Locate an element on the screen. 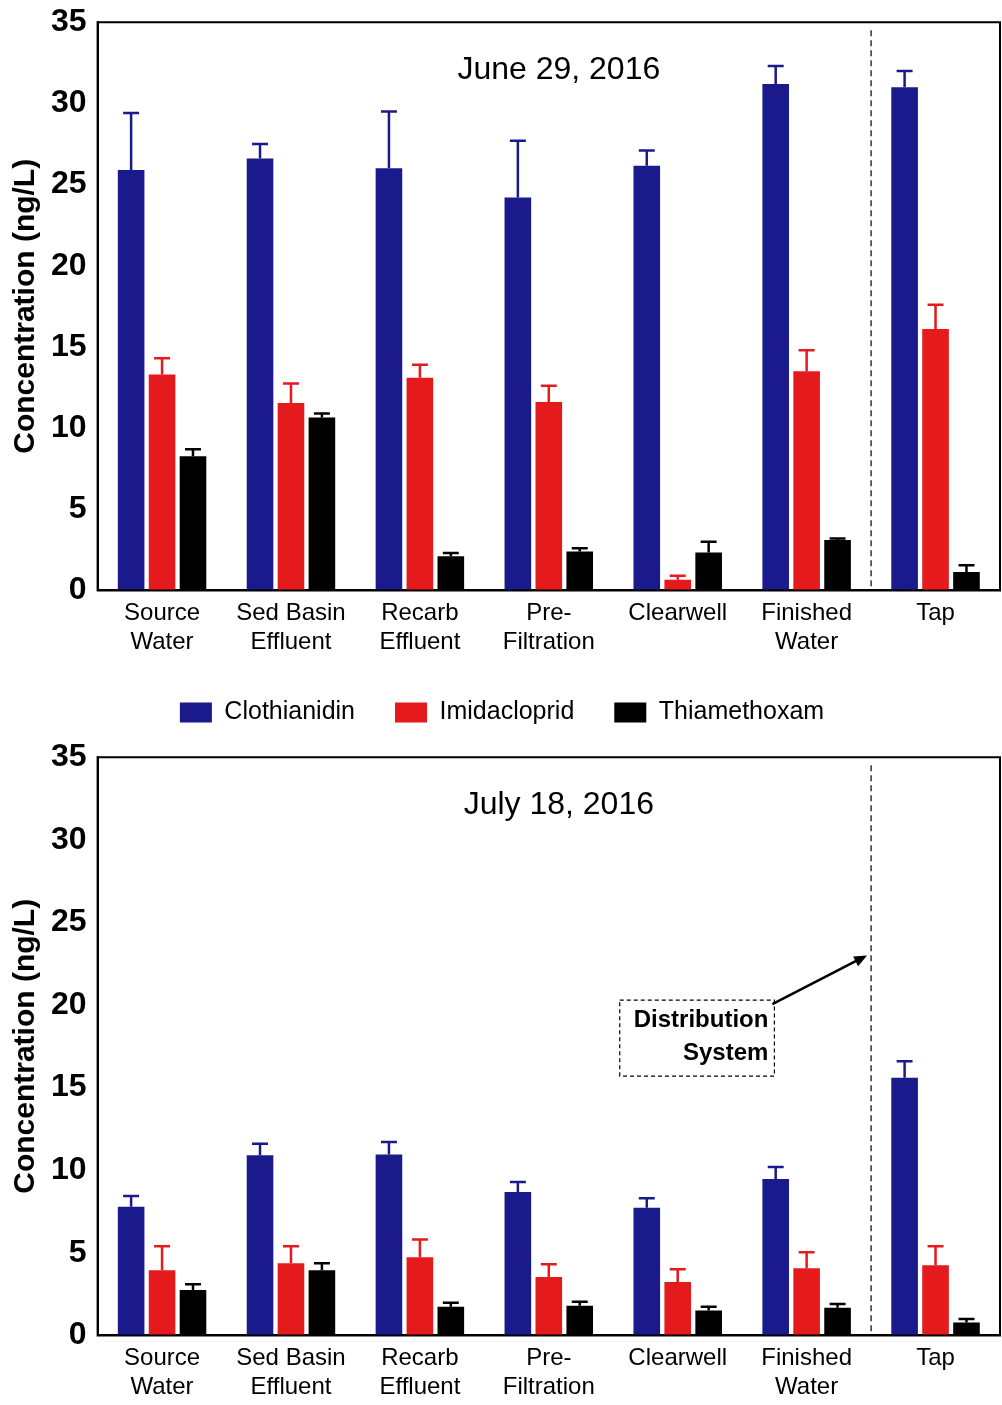  text: June 29, 2016 is located at coordinates (559, 68).